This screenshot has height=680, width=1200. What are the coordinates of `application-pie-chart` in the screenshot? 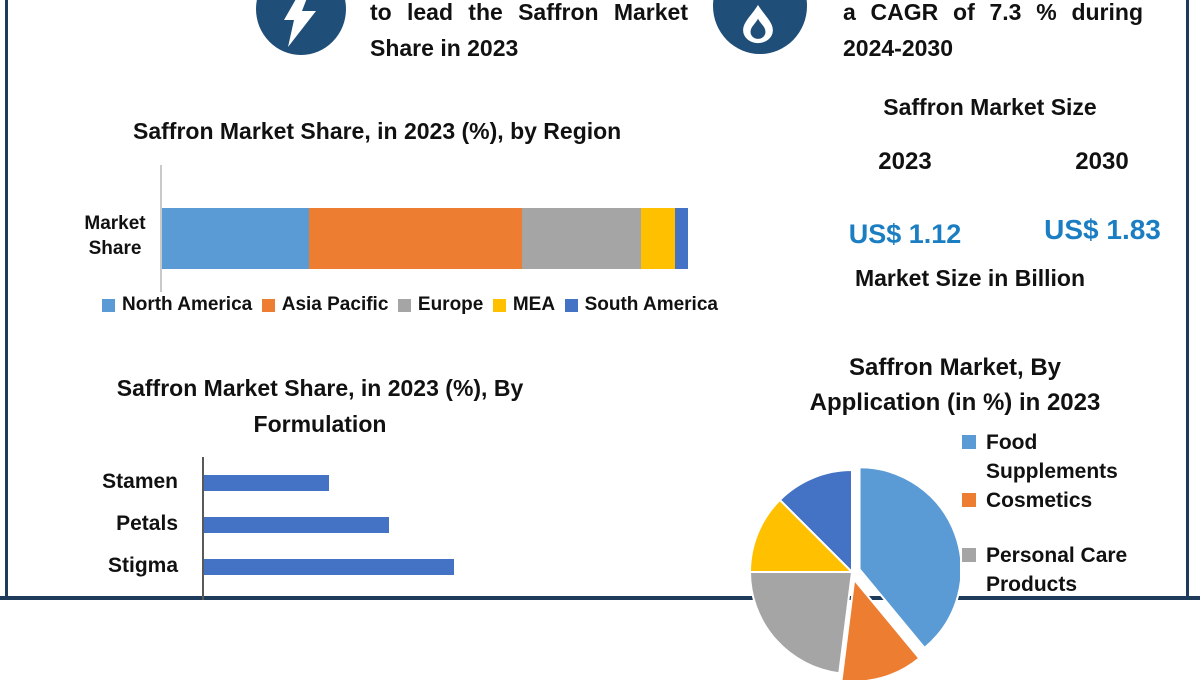 It's located at (854, 573).